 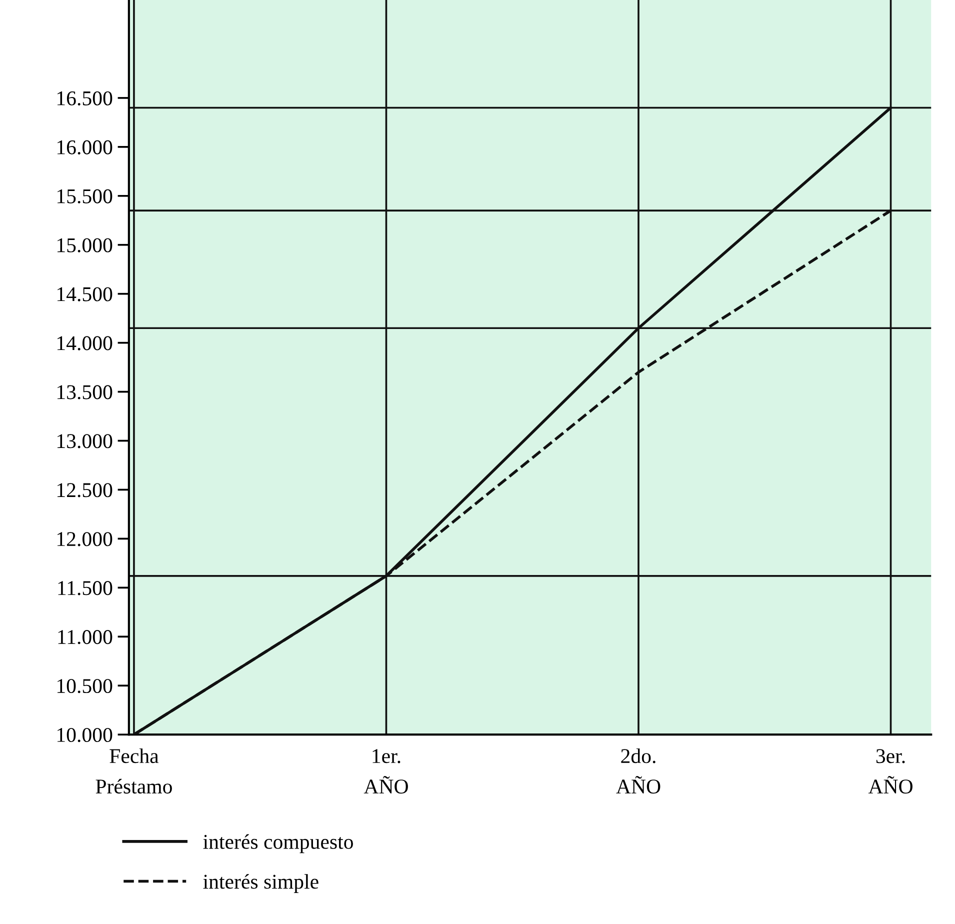 I want to click on y-tick-label: 11.500, so click(x=85, y=588).